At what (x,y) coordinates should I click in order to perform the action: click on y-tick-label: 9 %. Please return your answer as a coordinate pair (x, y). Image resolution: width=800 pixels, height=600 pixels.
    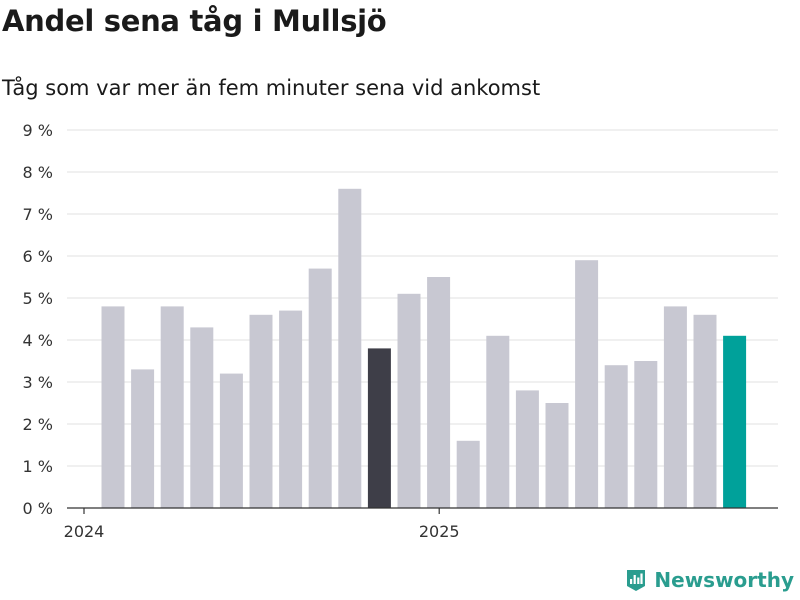
    Looking at the image, I should click on (38, 130).